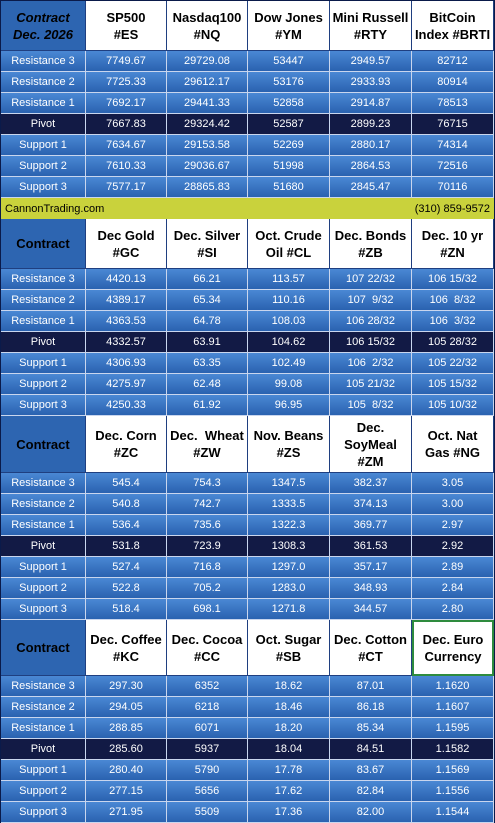 The image size is (495, 823). Describe the element at coordinates (453, 187) in the screenshot. I see `level-value: 70116` at that location.